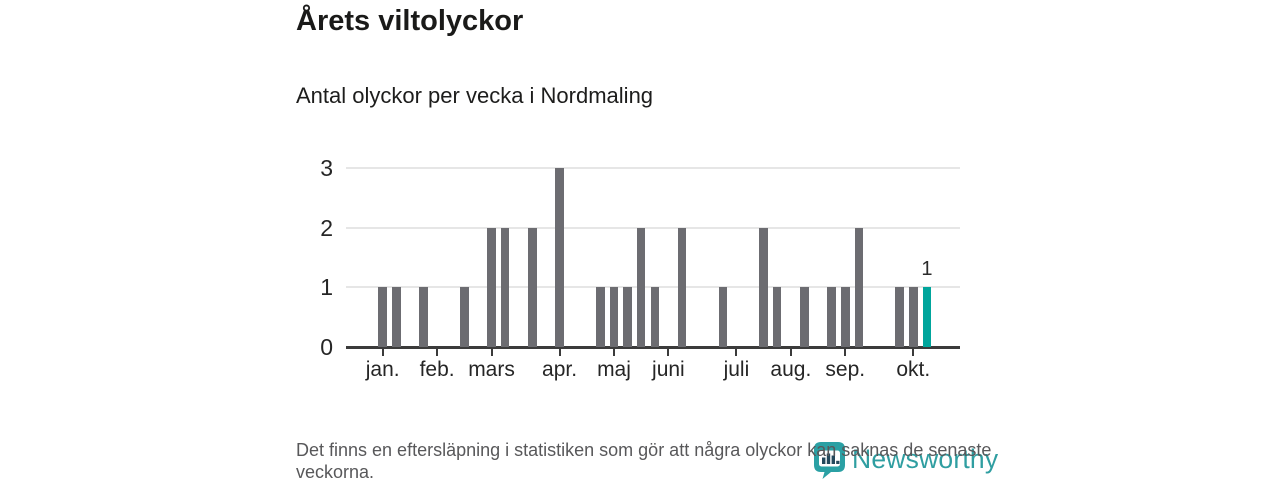 This screenshot has height=483, width=1280. What do you see at coordinates (913, 352) in the screenshot?
I see `x-axis-tick-okt` at bounding box center [913, 352].